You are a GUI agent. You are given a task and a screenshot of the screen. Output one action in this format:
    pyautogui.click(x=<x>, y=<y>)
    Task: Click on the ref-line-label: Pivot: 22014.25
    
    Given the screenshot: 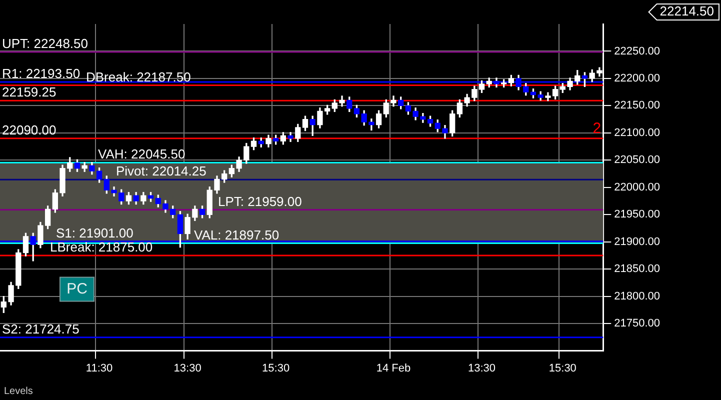 What is the action you would take?
    pyautogui.click(x=161, y=171)
    